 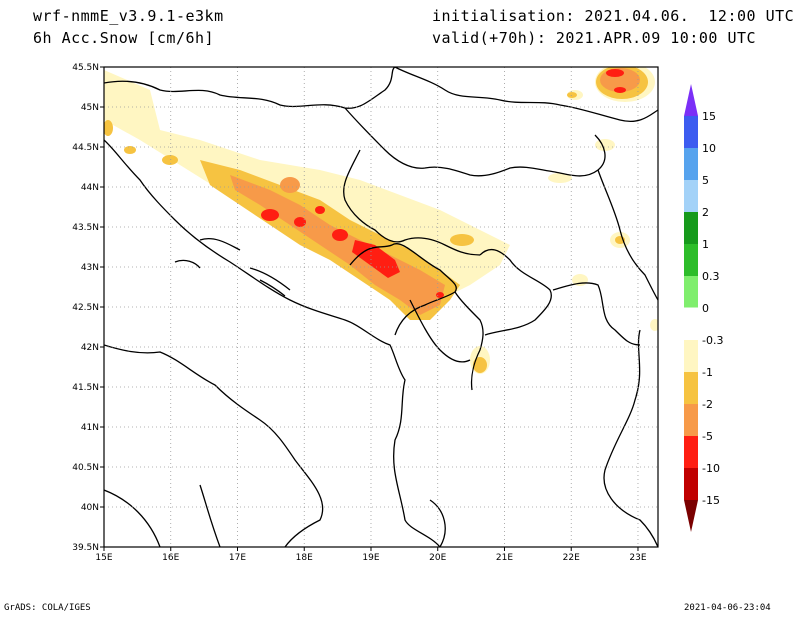 I want to click on lon-tick-label: 15E, so click(x=103, y=558).